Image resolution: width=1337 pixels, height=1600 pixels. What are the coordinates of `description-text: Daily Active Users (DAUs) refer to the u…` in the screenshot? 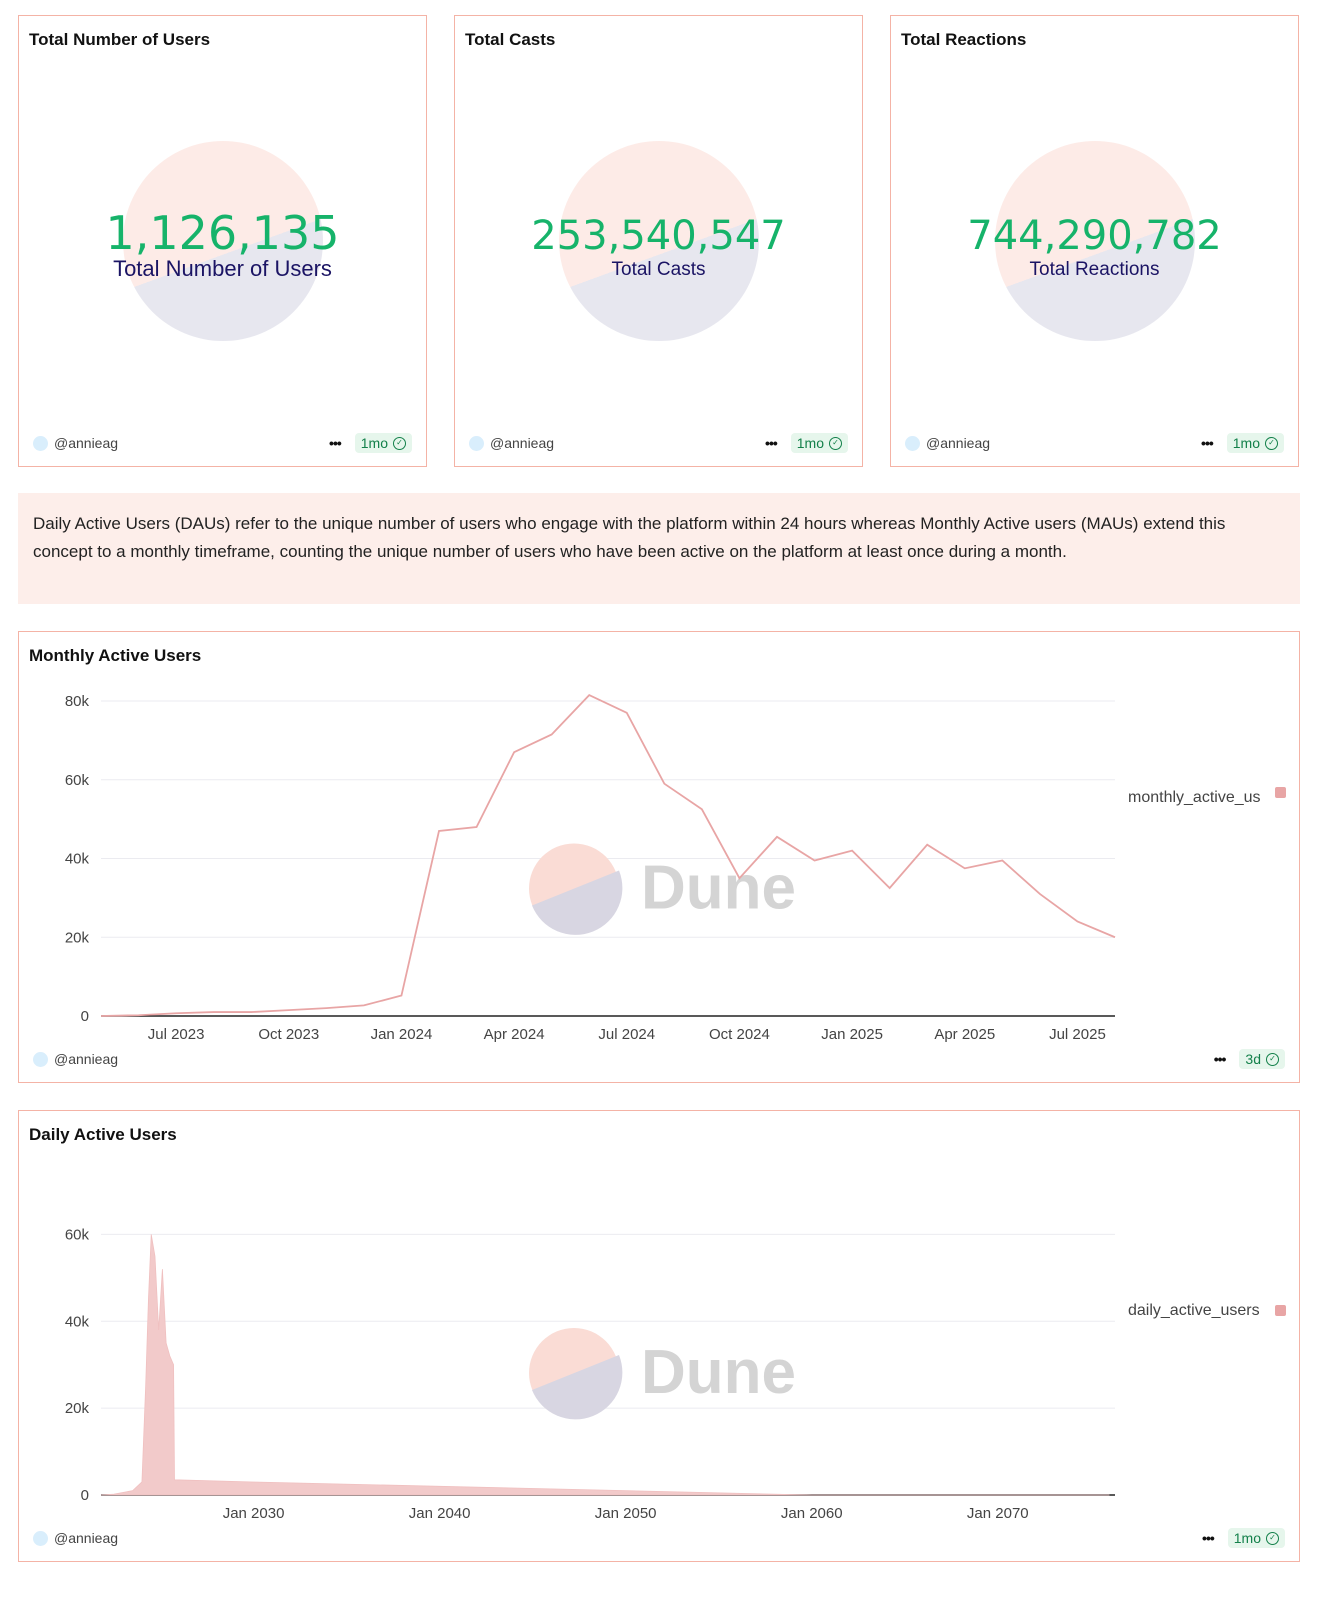 It's located at (659, 548).